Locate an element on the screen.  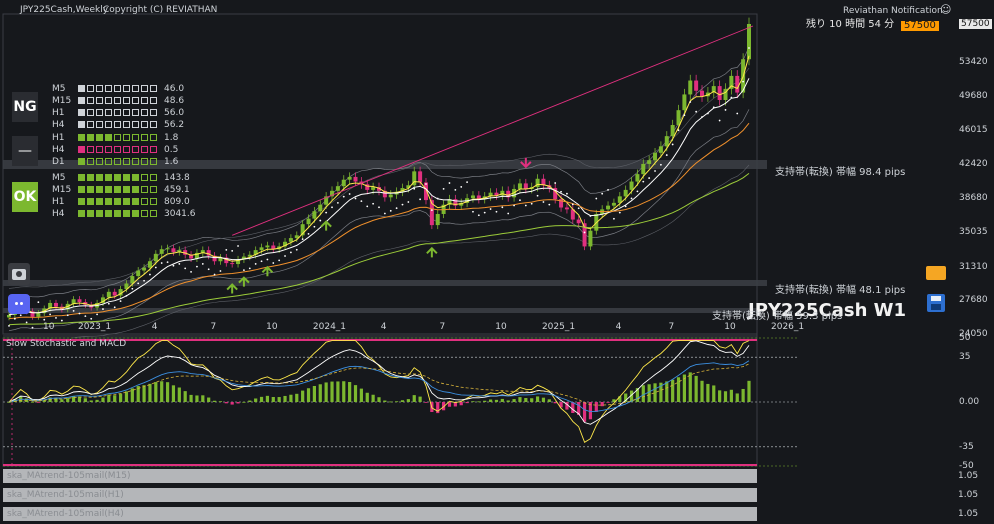
osc-tick-label: 35 is located at coordinates (965, 357).